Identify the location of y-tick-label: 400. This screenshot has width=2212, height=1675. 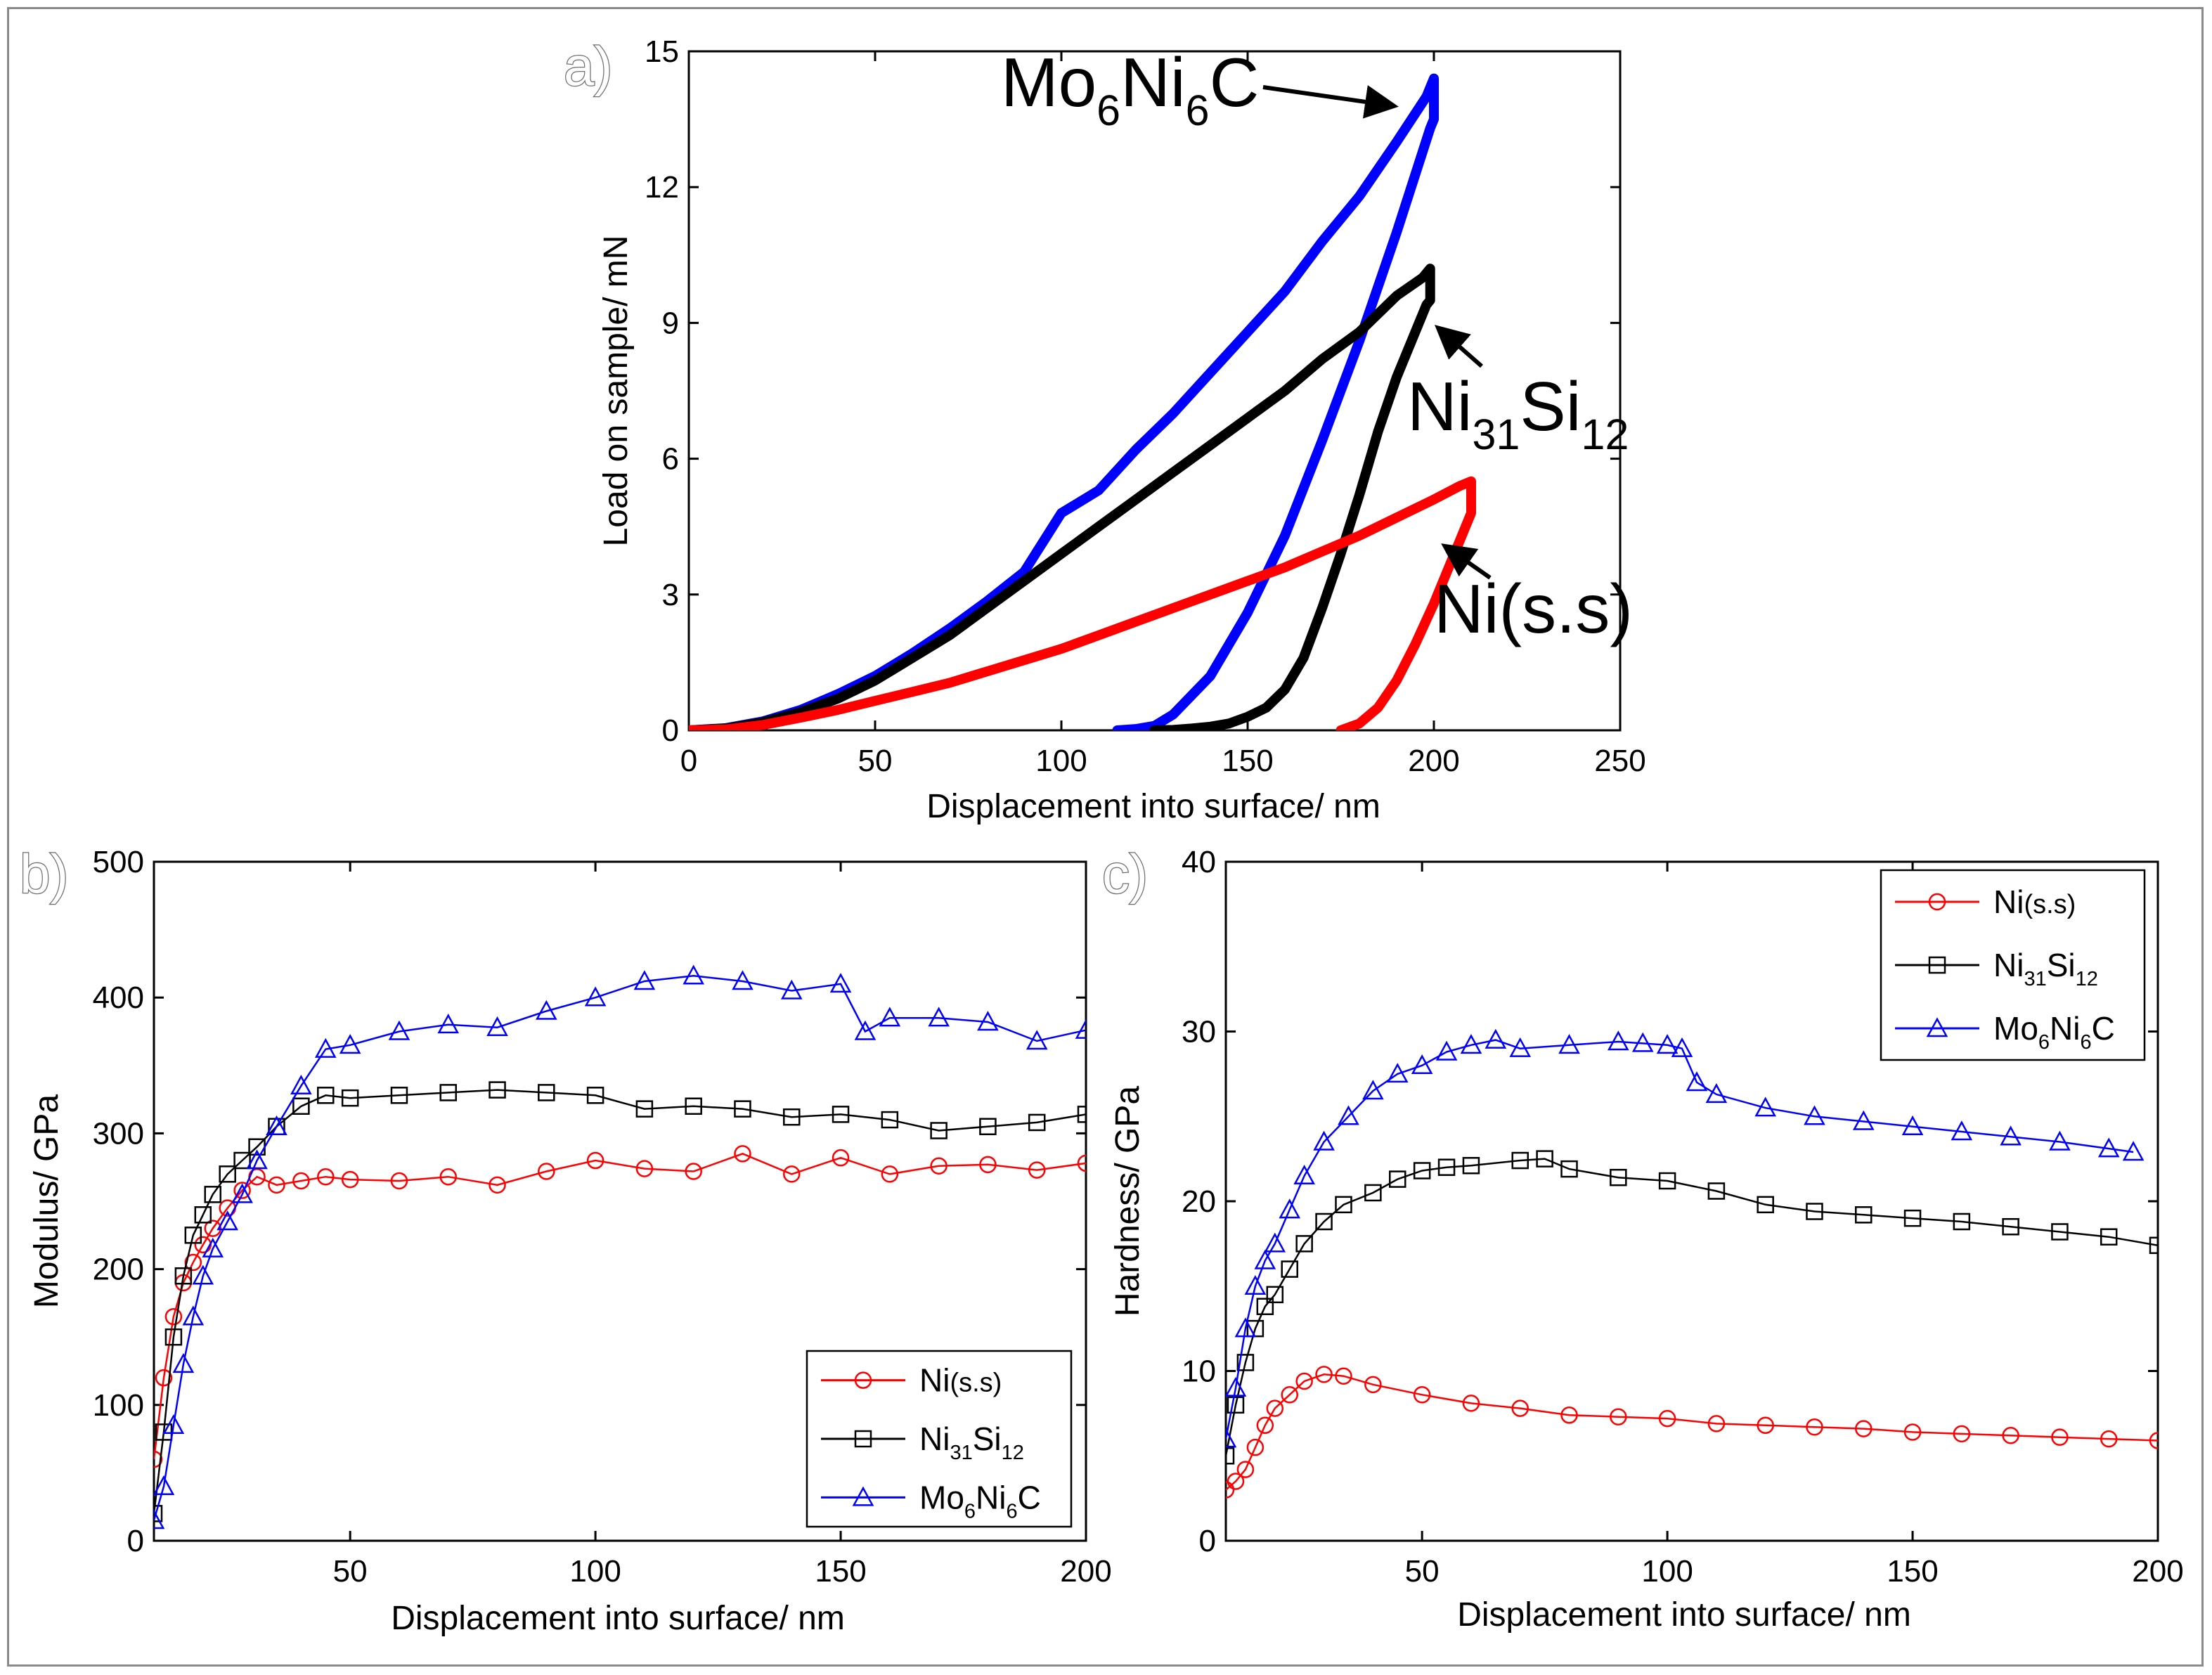
(118, 998).